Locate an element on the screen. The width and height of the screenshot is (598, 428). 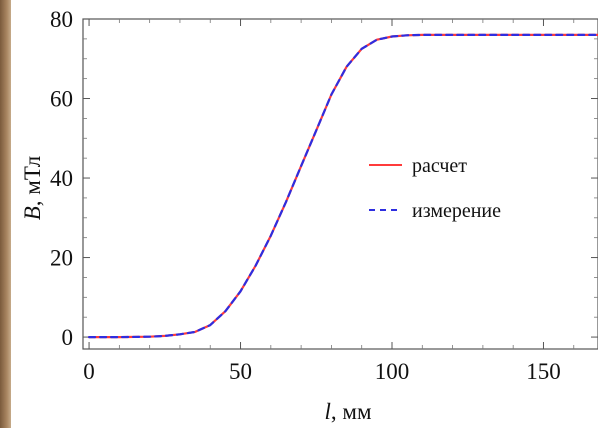
legend-label-raschet: расчет is located at coordinates (439, 166).